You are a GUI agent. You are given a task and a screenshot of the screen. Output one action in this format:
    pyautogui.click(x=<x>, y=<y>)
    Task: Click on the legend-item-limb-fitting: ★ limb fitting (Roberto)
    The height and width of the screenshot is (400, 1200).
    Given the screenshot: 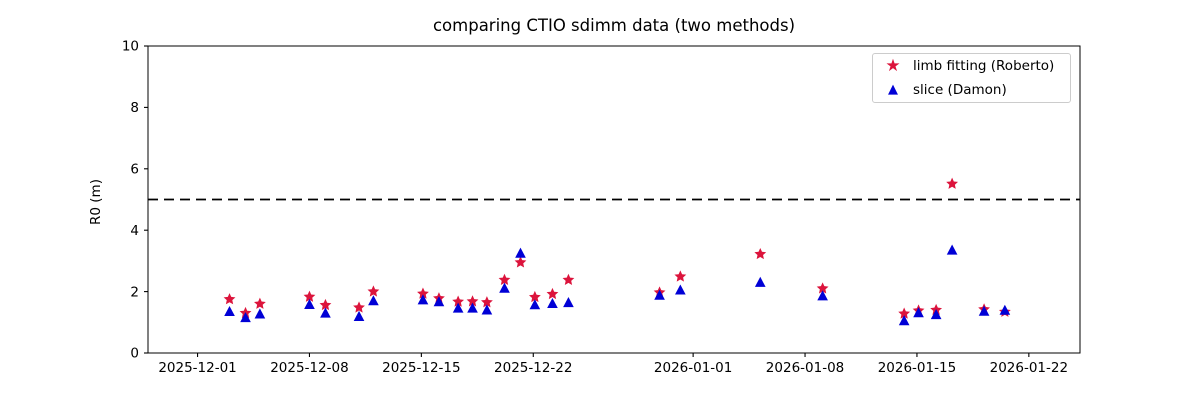 What is the action you would take?
    pyautogui.click(x=971, y=66)
    